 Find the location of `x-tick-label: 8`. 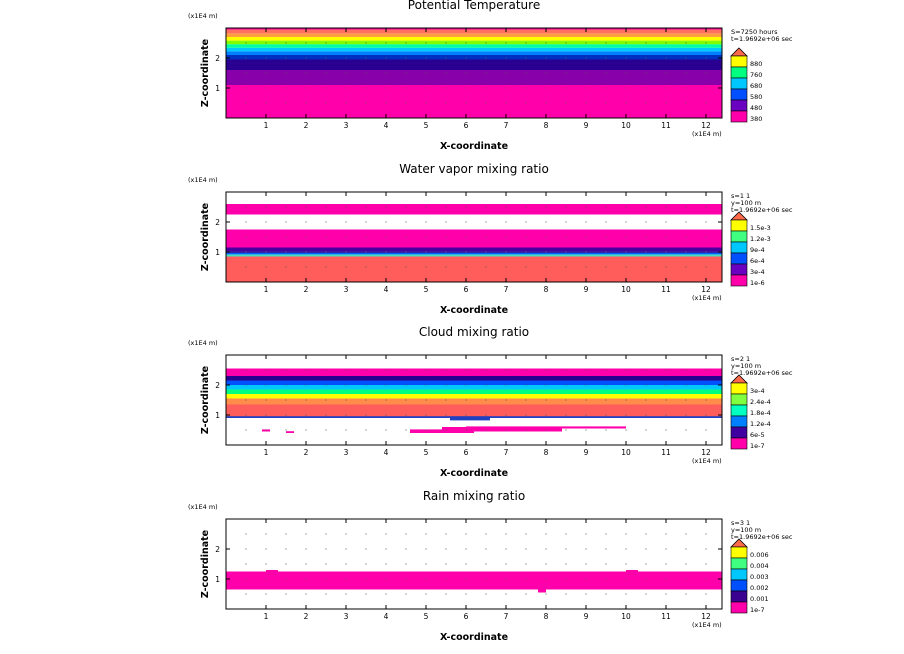

x-tick-label: 8 is located at coordinates (546, 616).